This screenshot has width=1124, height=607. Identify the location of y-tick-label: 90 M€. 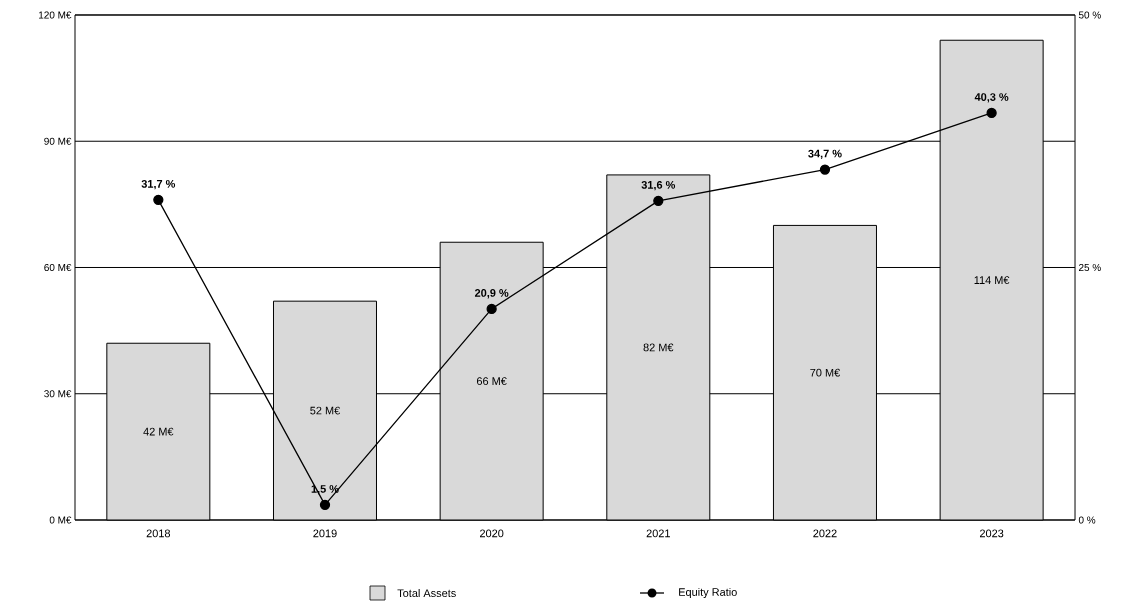
(58, 141).